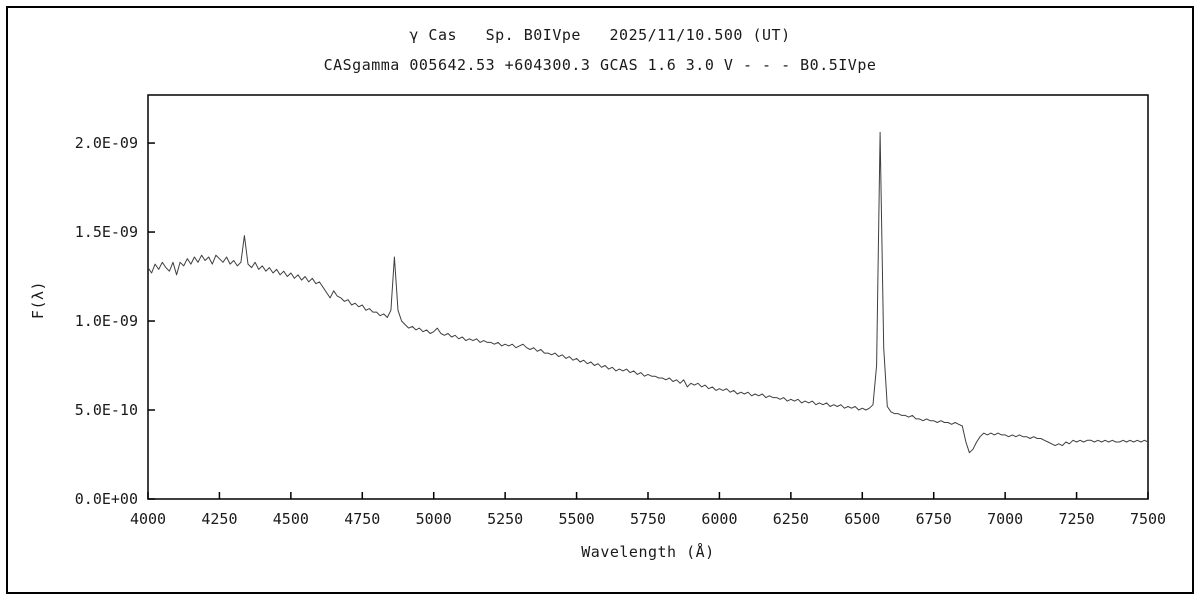 The image size is (1200, 600). I want to click on x-tick-label: 5000, so click(434, 519).